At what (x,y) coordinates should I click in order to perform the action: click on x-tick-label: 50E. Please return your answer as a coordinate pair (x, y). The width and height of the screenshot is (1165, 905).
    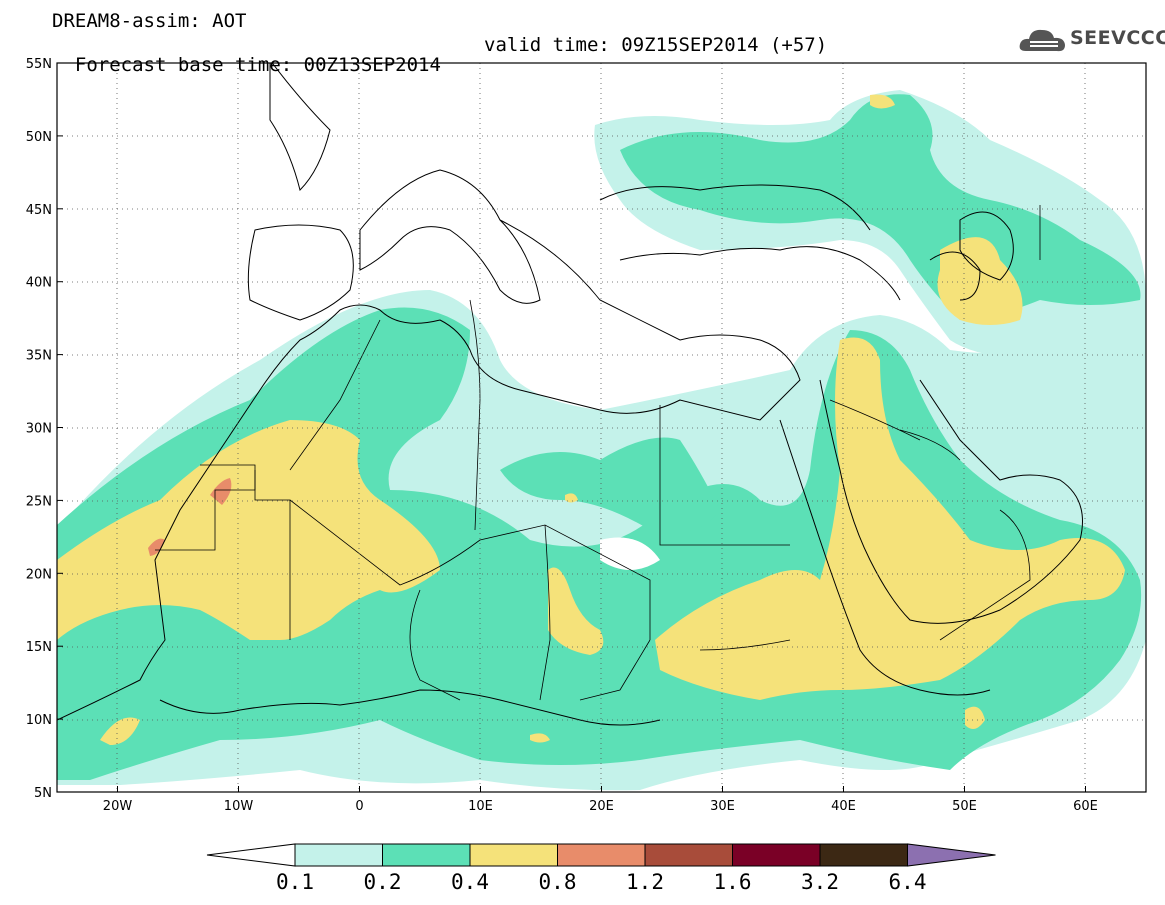
    Looking at the image, I should click on (964, 806).